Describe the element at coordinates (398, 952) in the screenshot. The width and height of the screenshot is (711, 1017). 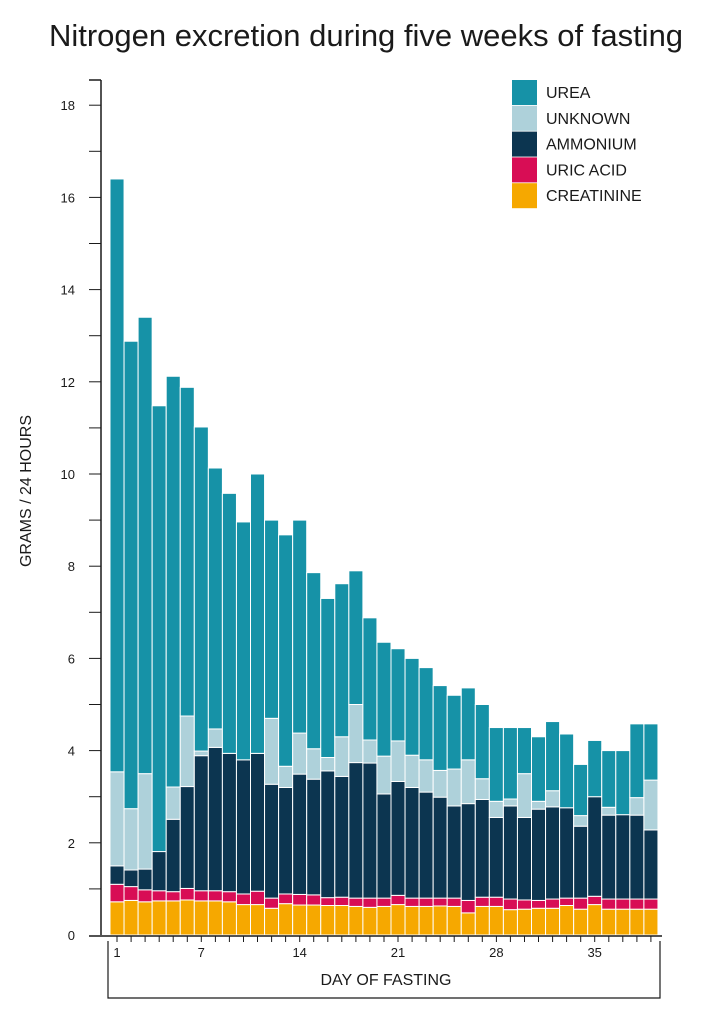
I see `x-tick-label: 21` at that location.